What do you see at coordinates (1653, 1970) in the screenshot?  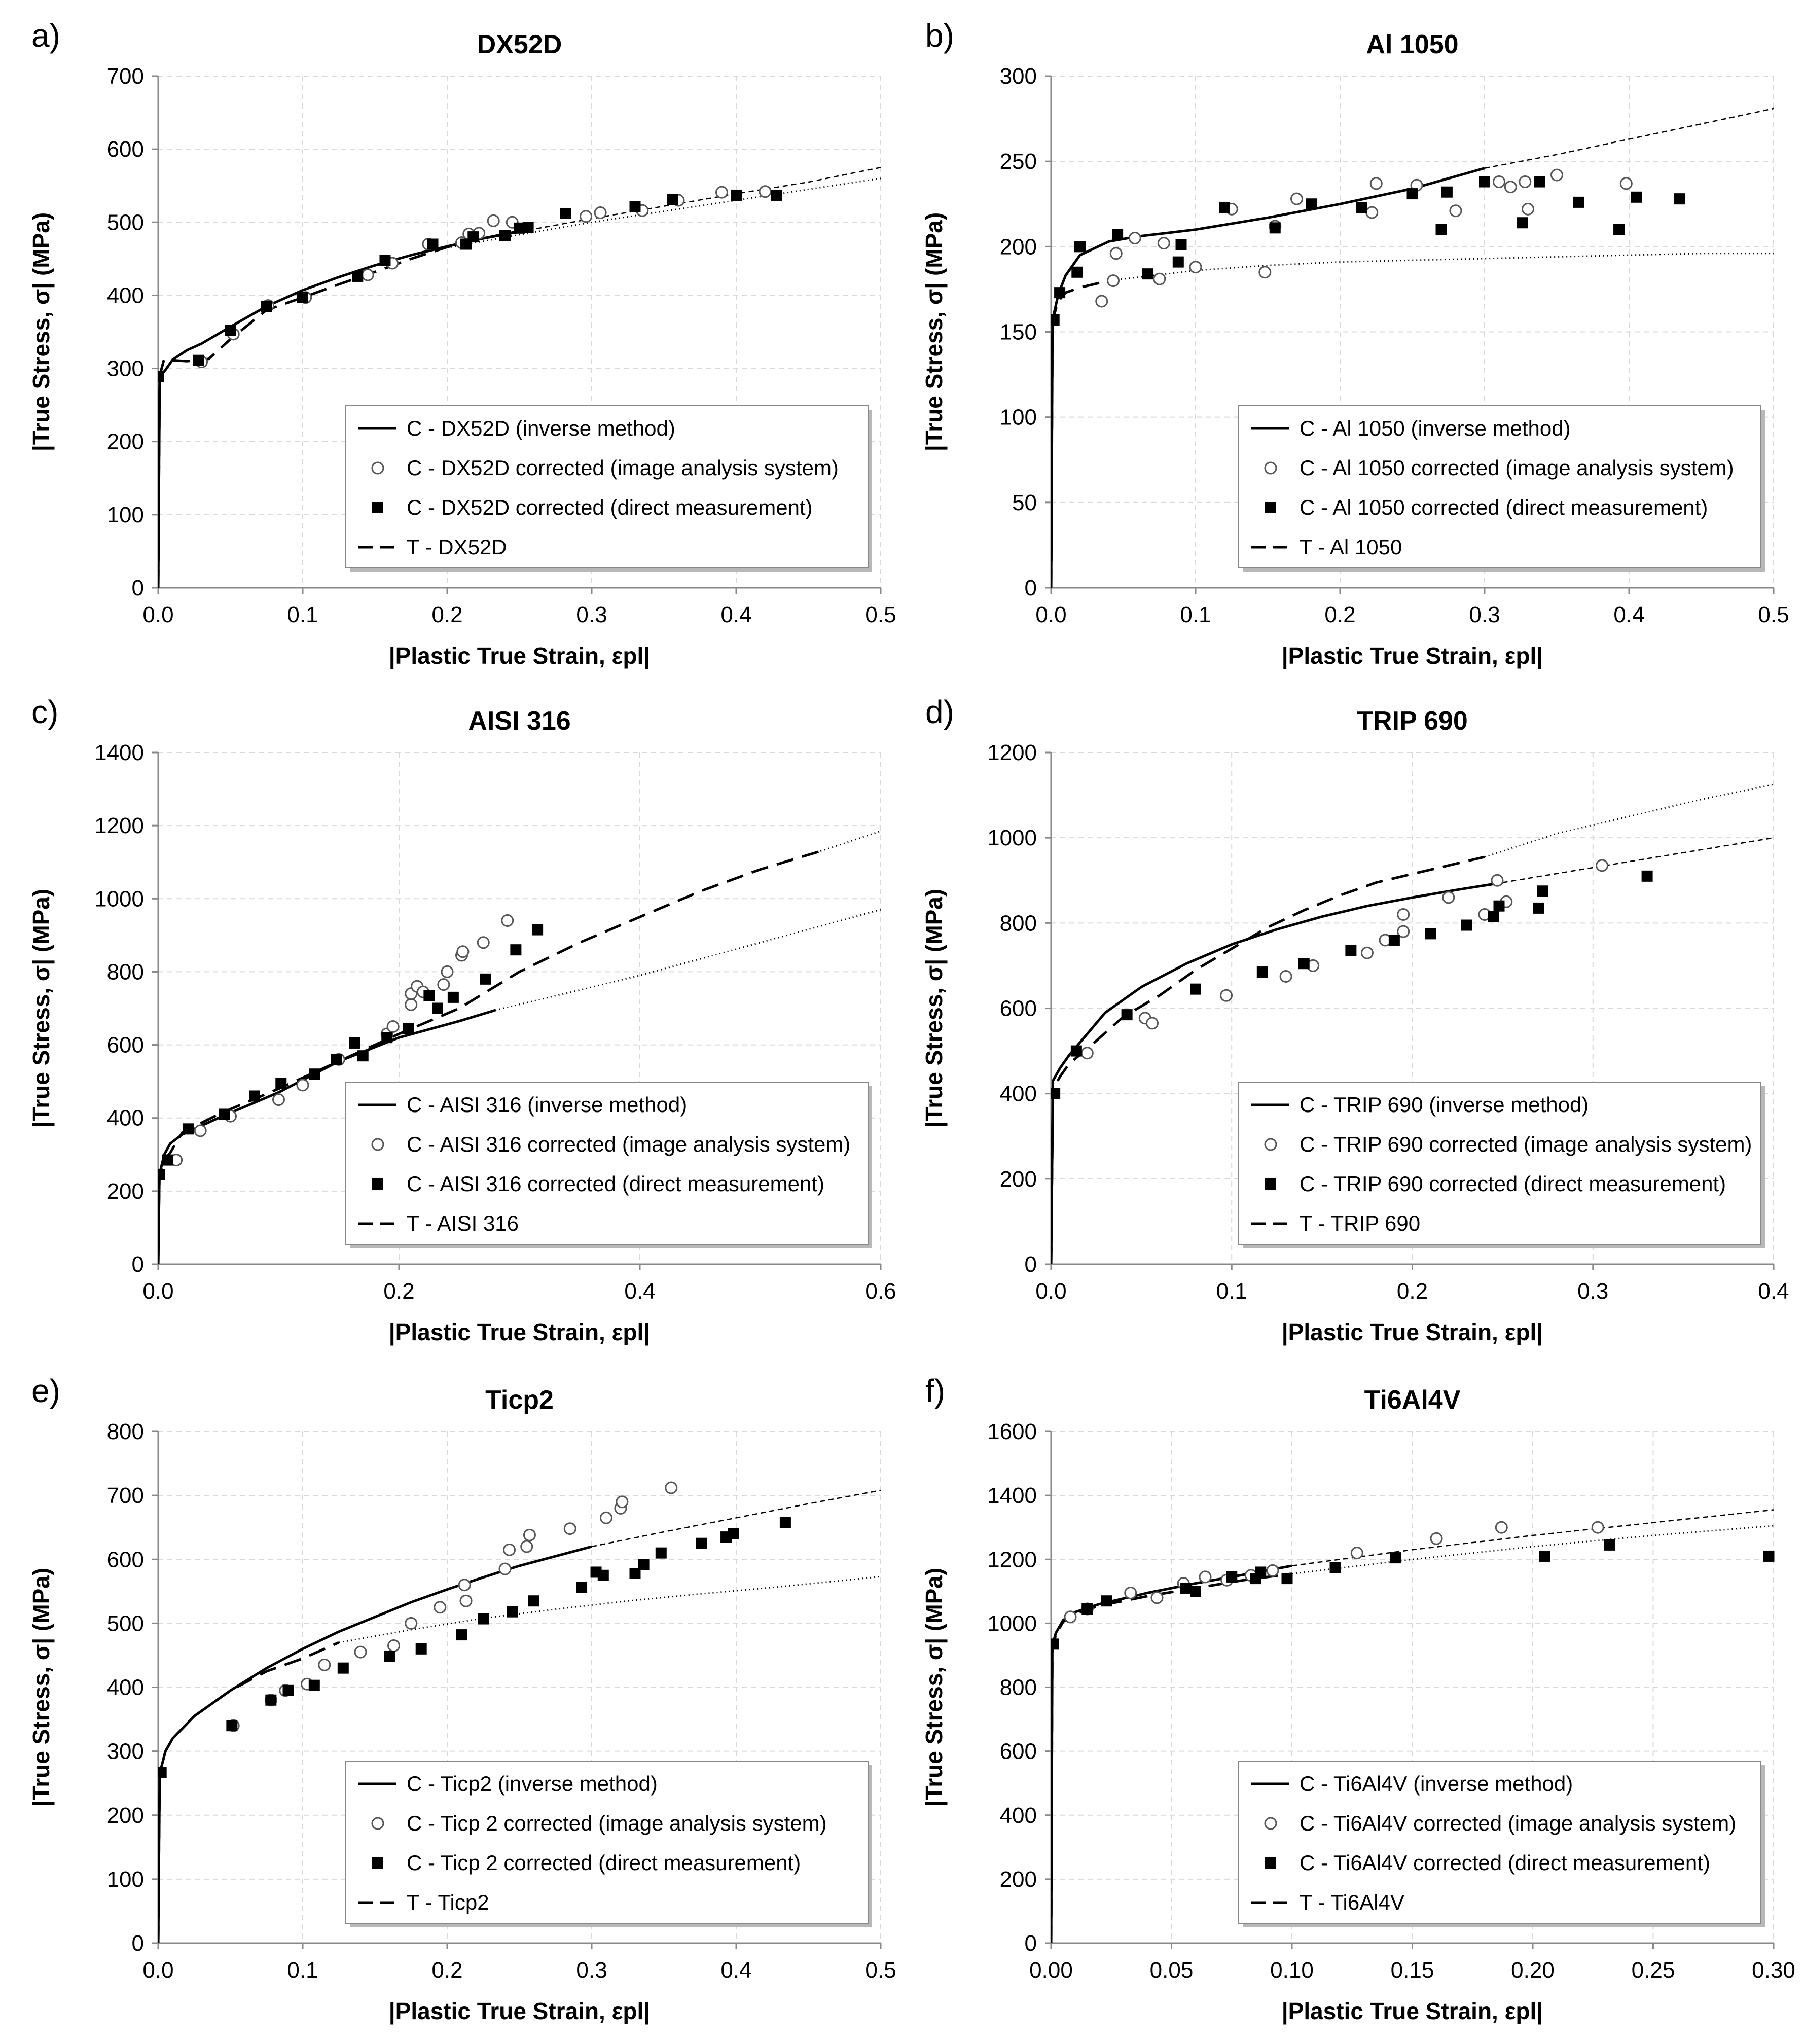 I see `x-tick-label: 0.25` at bounding box center [1653, 1970].